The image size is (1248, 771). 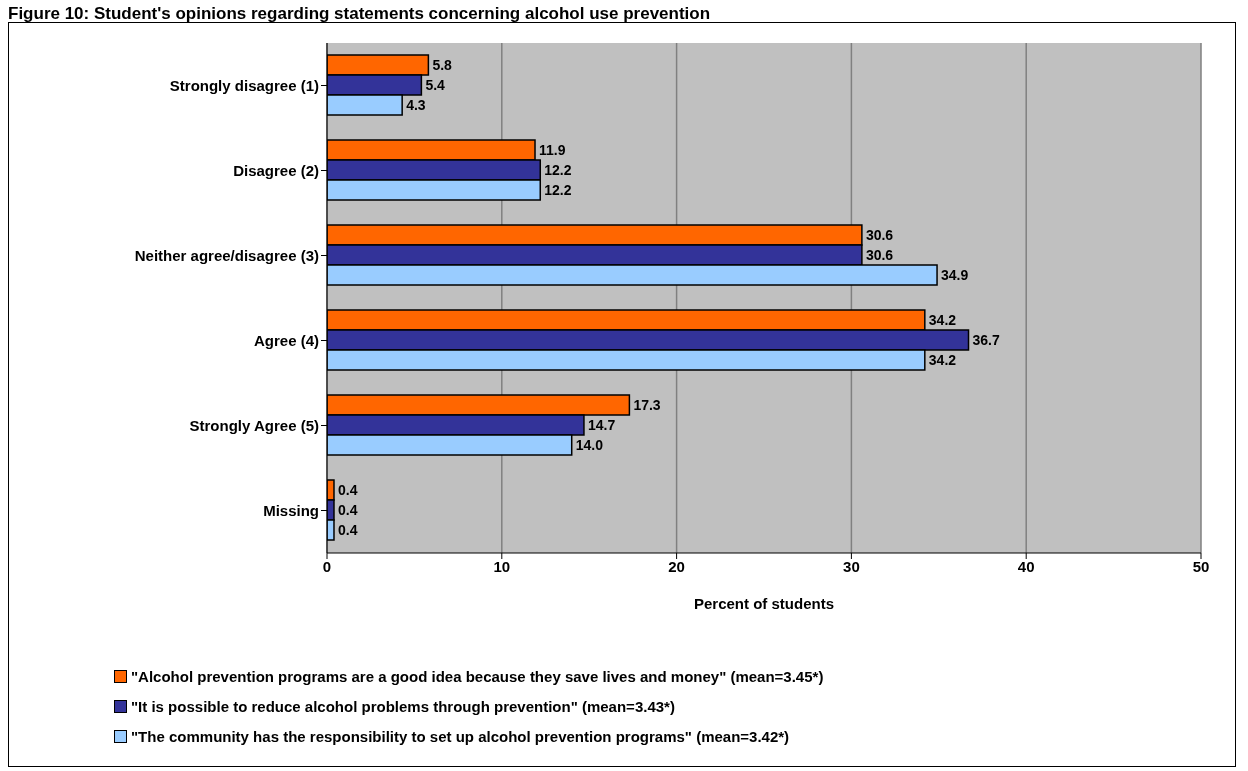 What do you see at coordinates (589, 444) in the screenshot?
I see `data-label: 14.0` at bounding box center [589, 444].